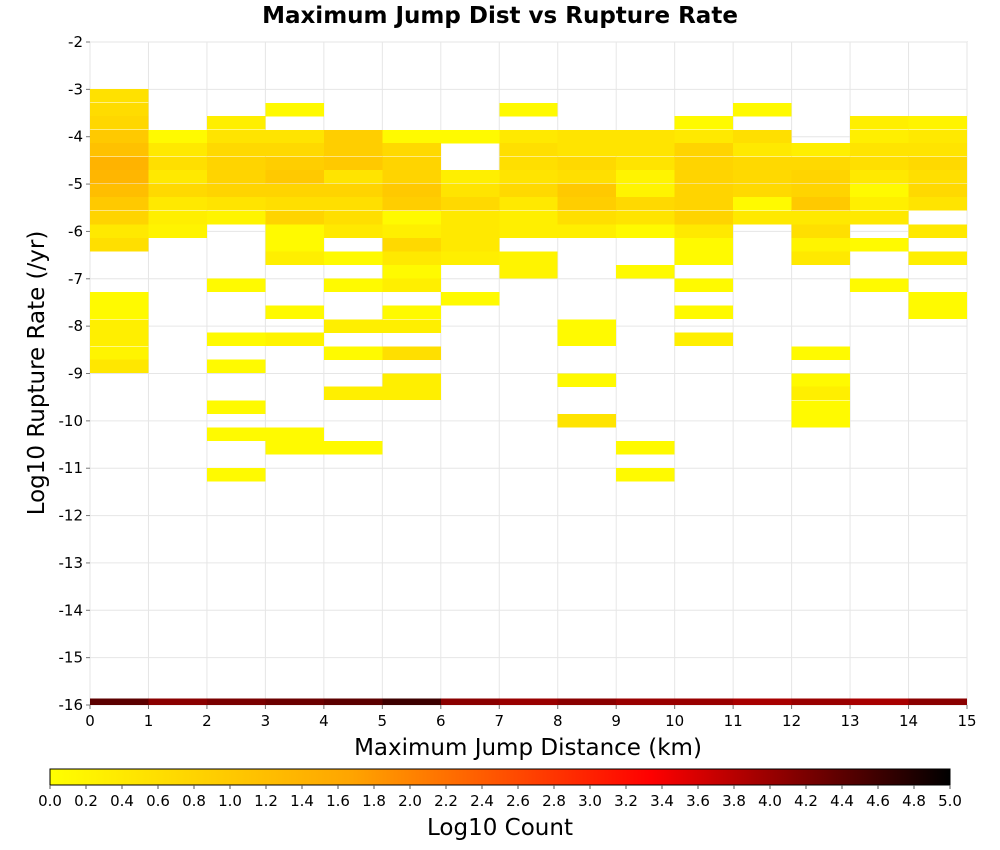 Image resolution: width=1000 pixels, height=850 pixels. I want to click on x-tick-label: 6, so click(441, 721).